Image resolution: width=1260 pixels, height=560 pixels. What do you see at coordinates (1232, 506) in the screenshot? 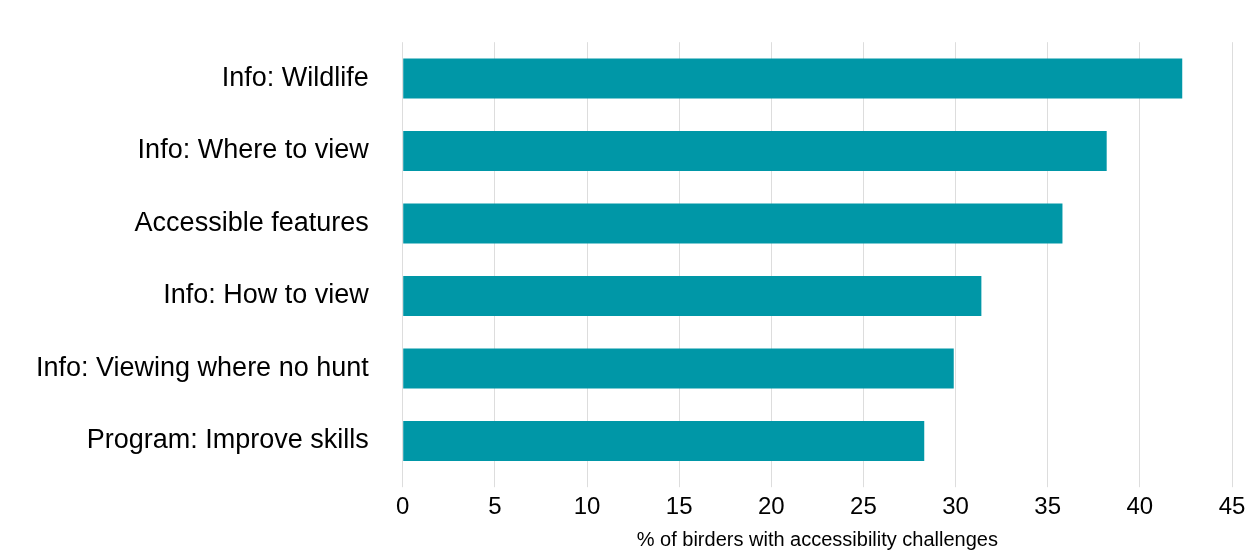
I see `x-tick-label: 45` at bounding box center [1232, 506].